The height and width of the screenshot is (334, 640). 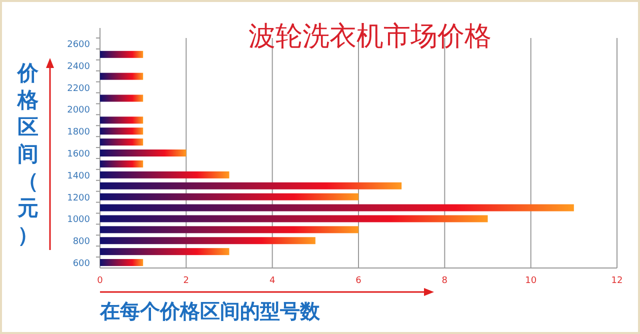 I want to click on y-tick-label: 2200, so click(x=78, y=89).